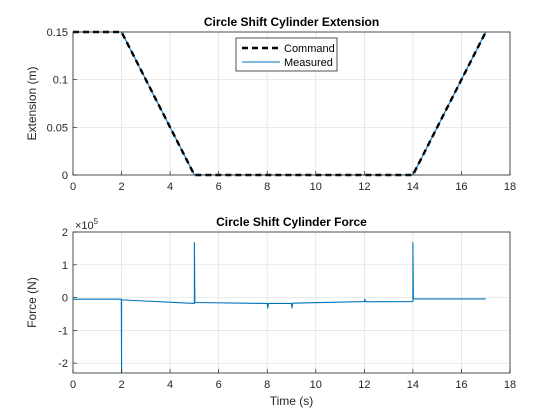  I want to click on y-tick-label: 2, so click(65, 233).